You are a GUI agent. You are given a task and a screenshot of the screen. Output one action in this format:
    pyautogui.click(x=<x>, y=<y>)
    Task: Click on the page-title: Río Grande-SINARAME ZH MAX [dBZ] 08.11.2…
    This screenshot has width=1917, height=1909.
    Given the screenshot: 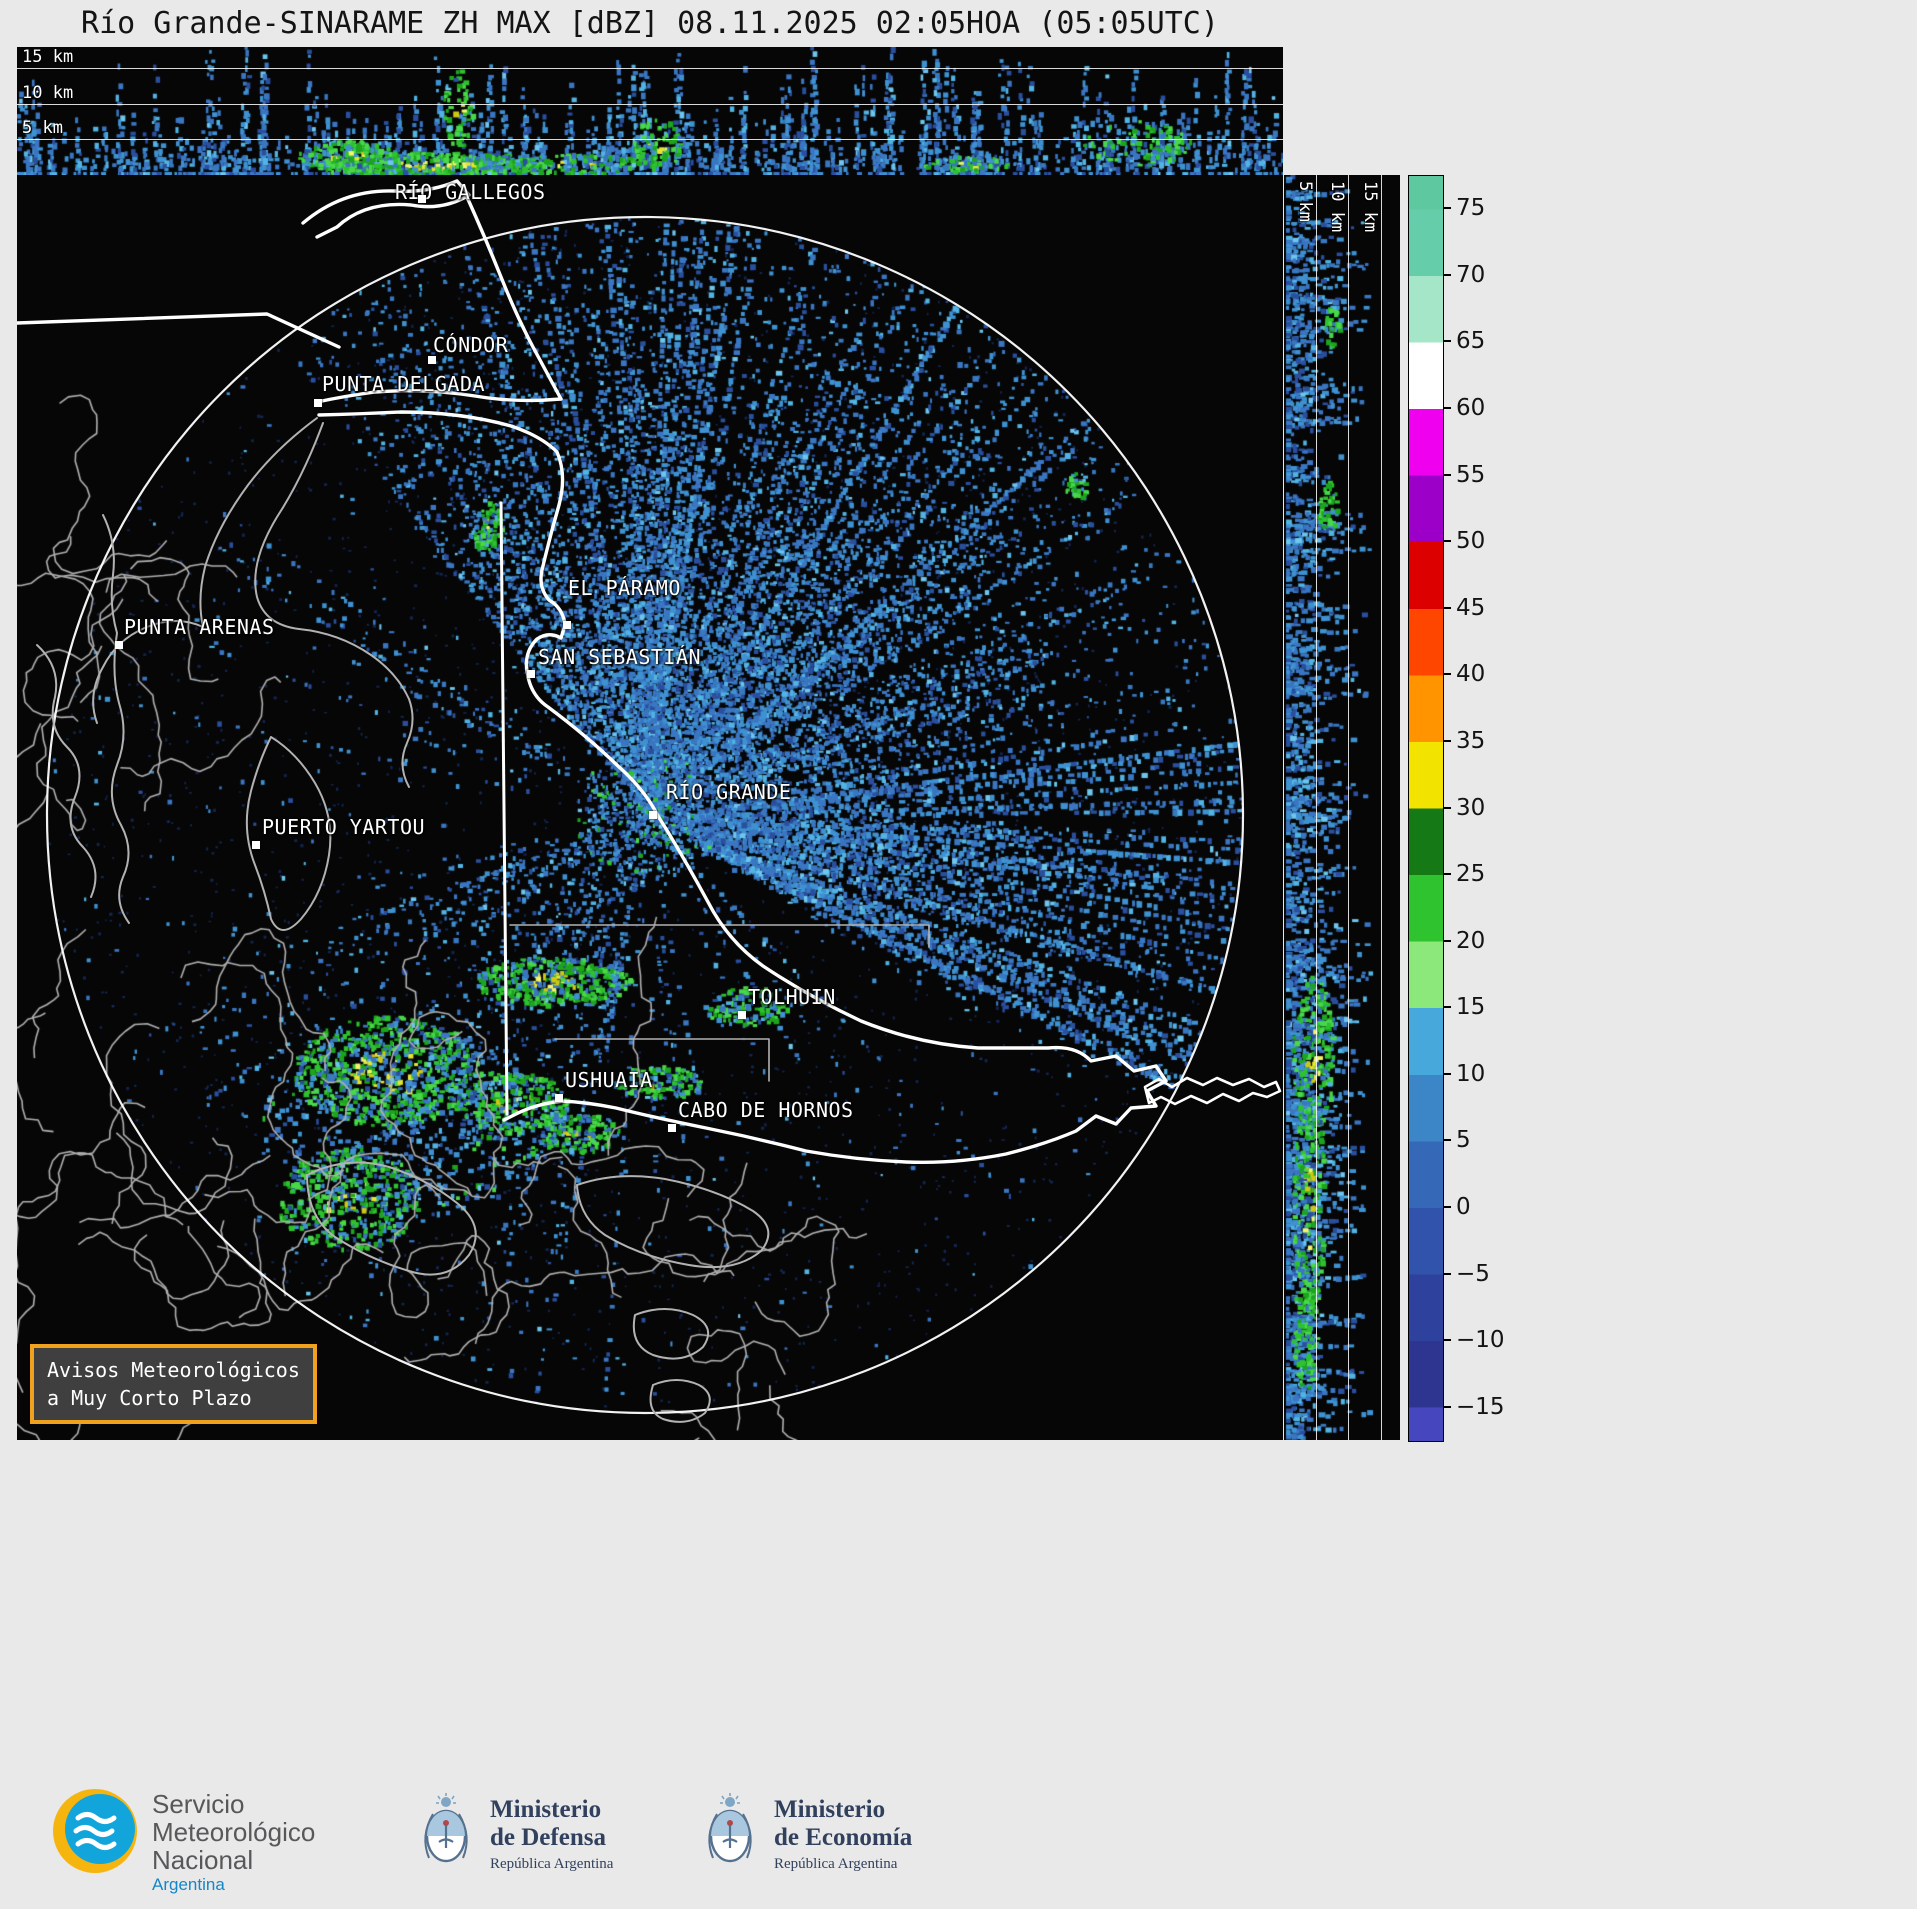 What is the action you would take?
    pyautogui.click(x=650, y=23)
    